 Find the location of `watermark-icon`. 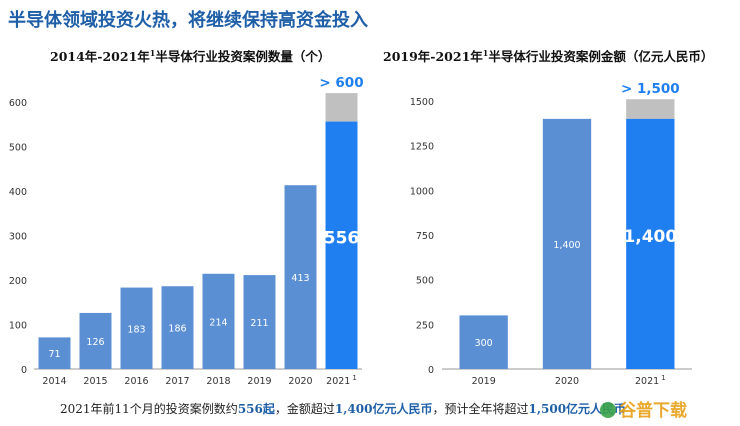

watermark-icon is located at coordinates (608, 410).